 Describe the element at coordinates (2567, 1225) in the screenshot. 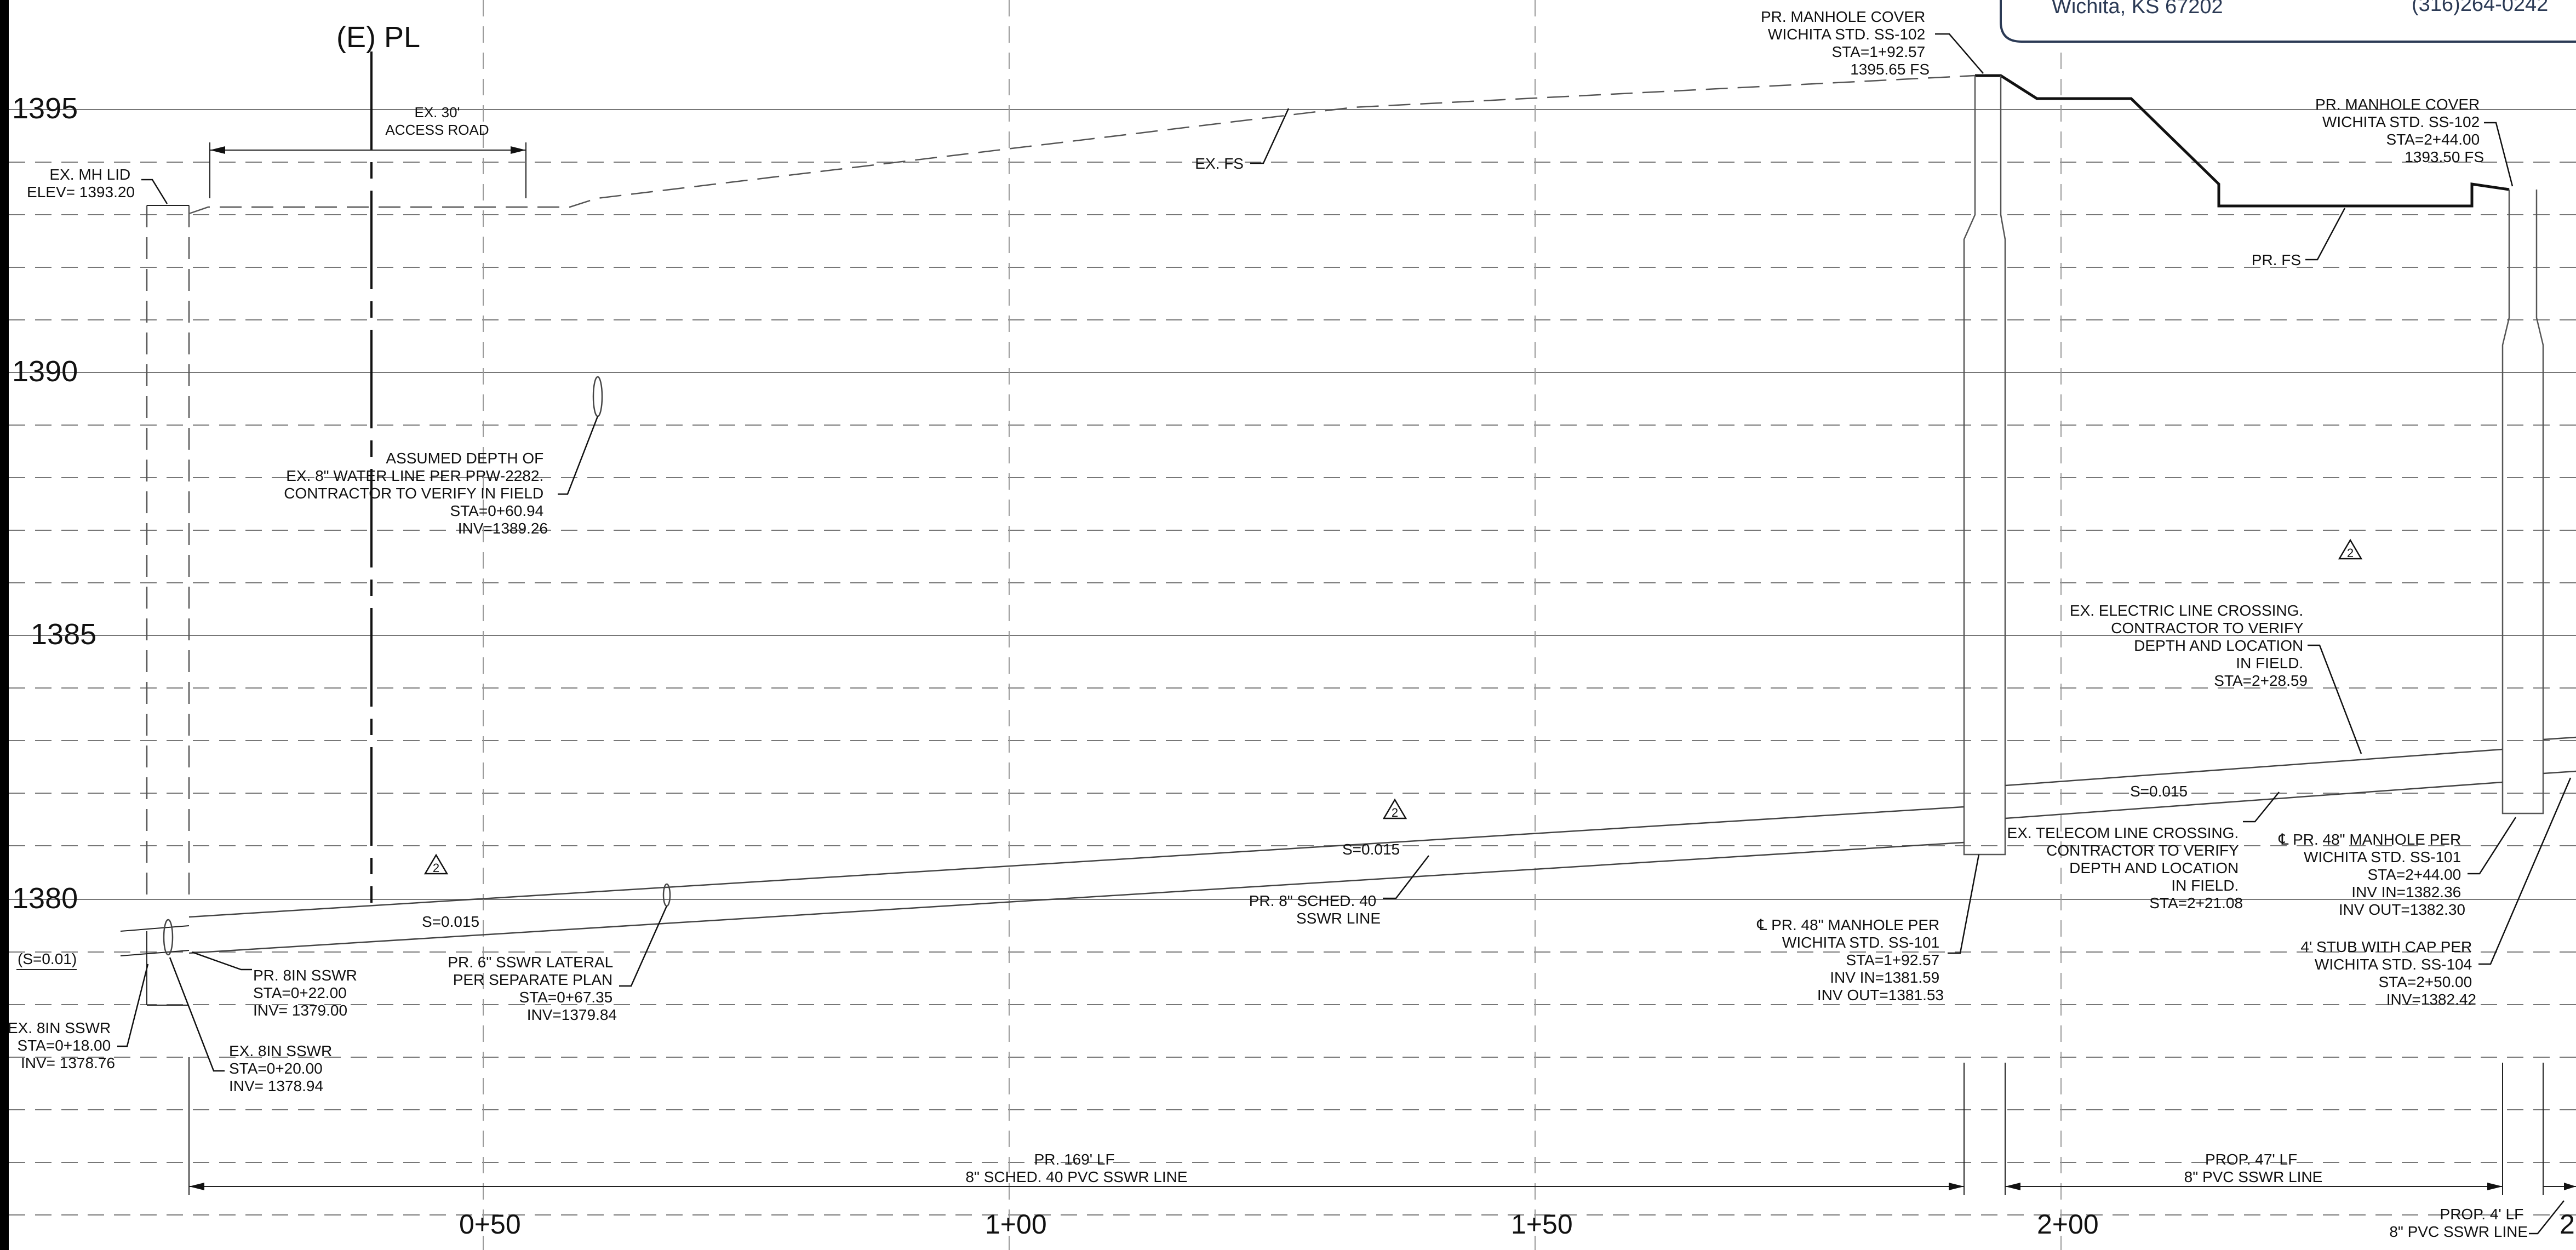

I see `station-label-2-50: 2` at that location.